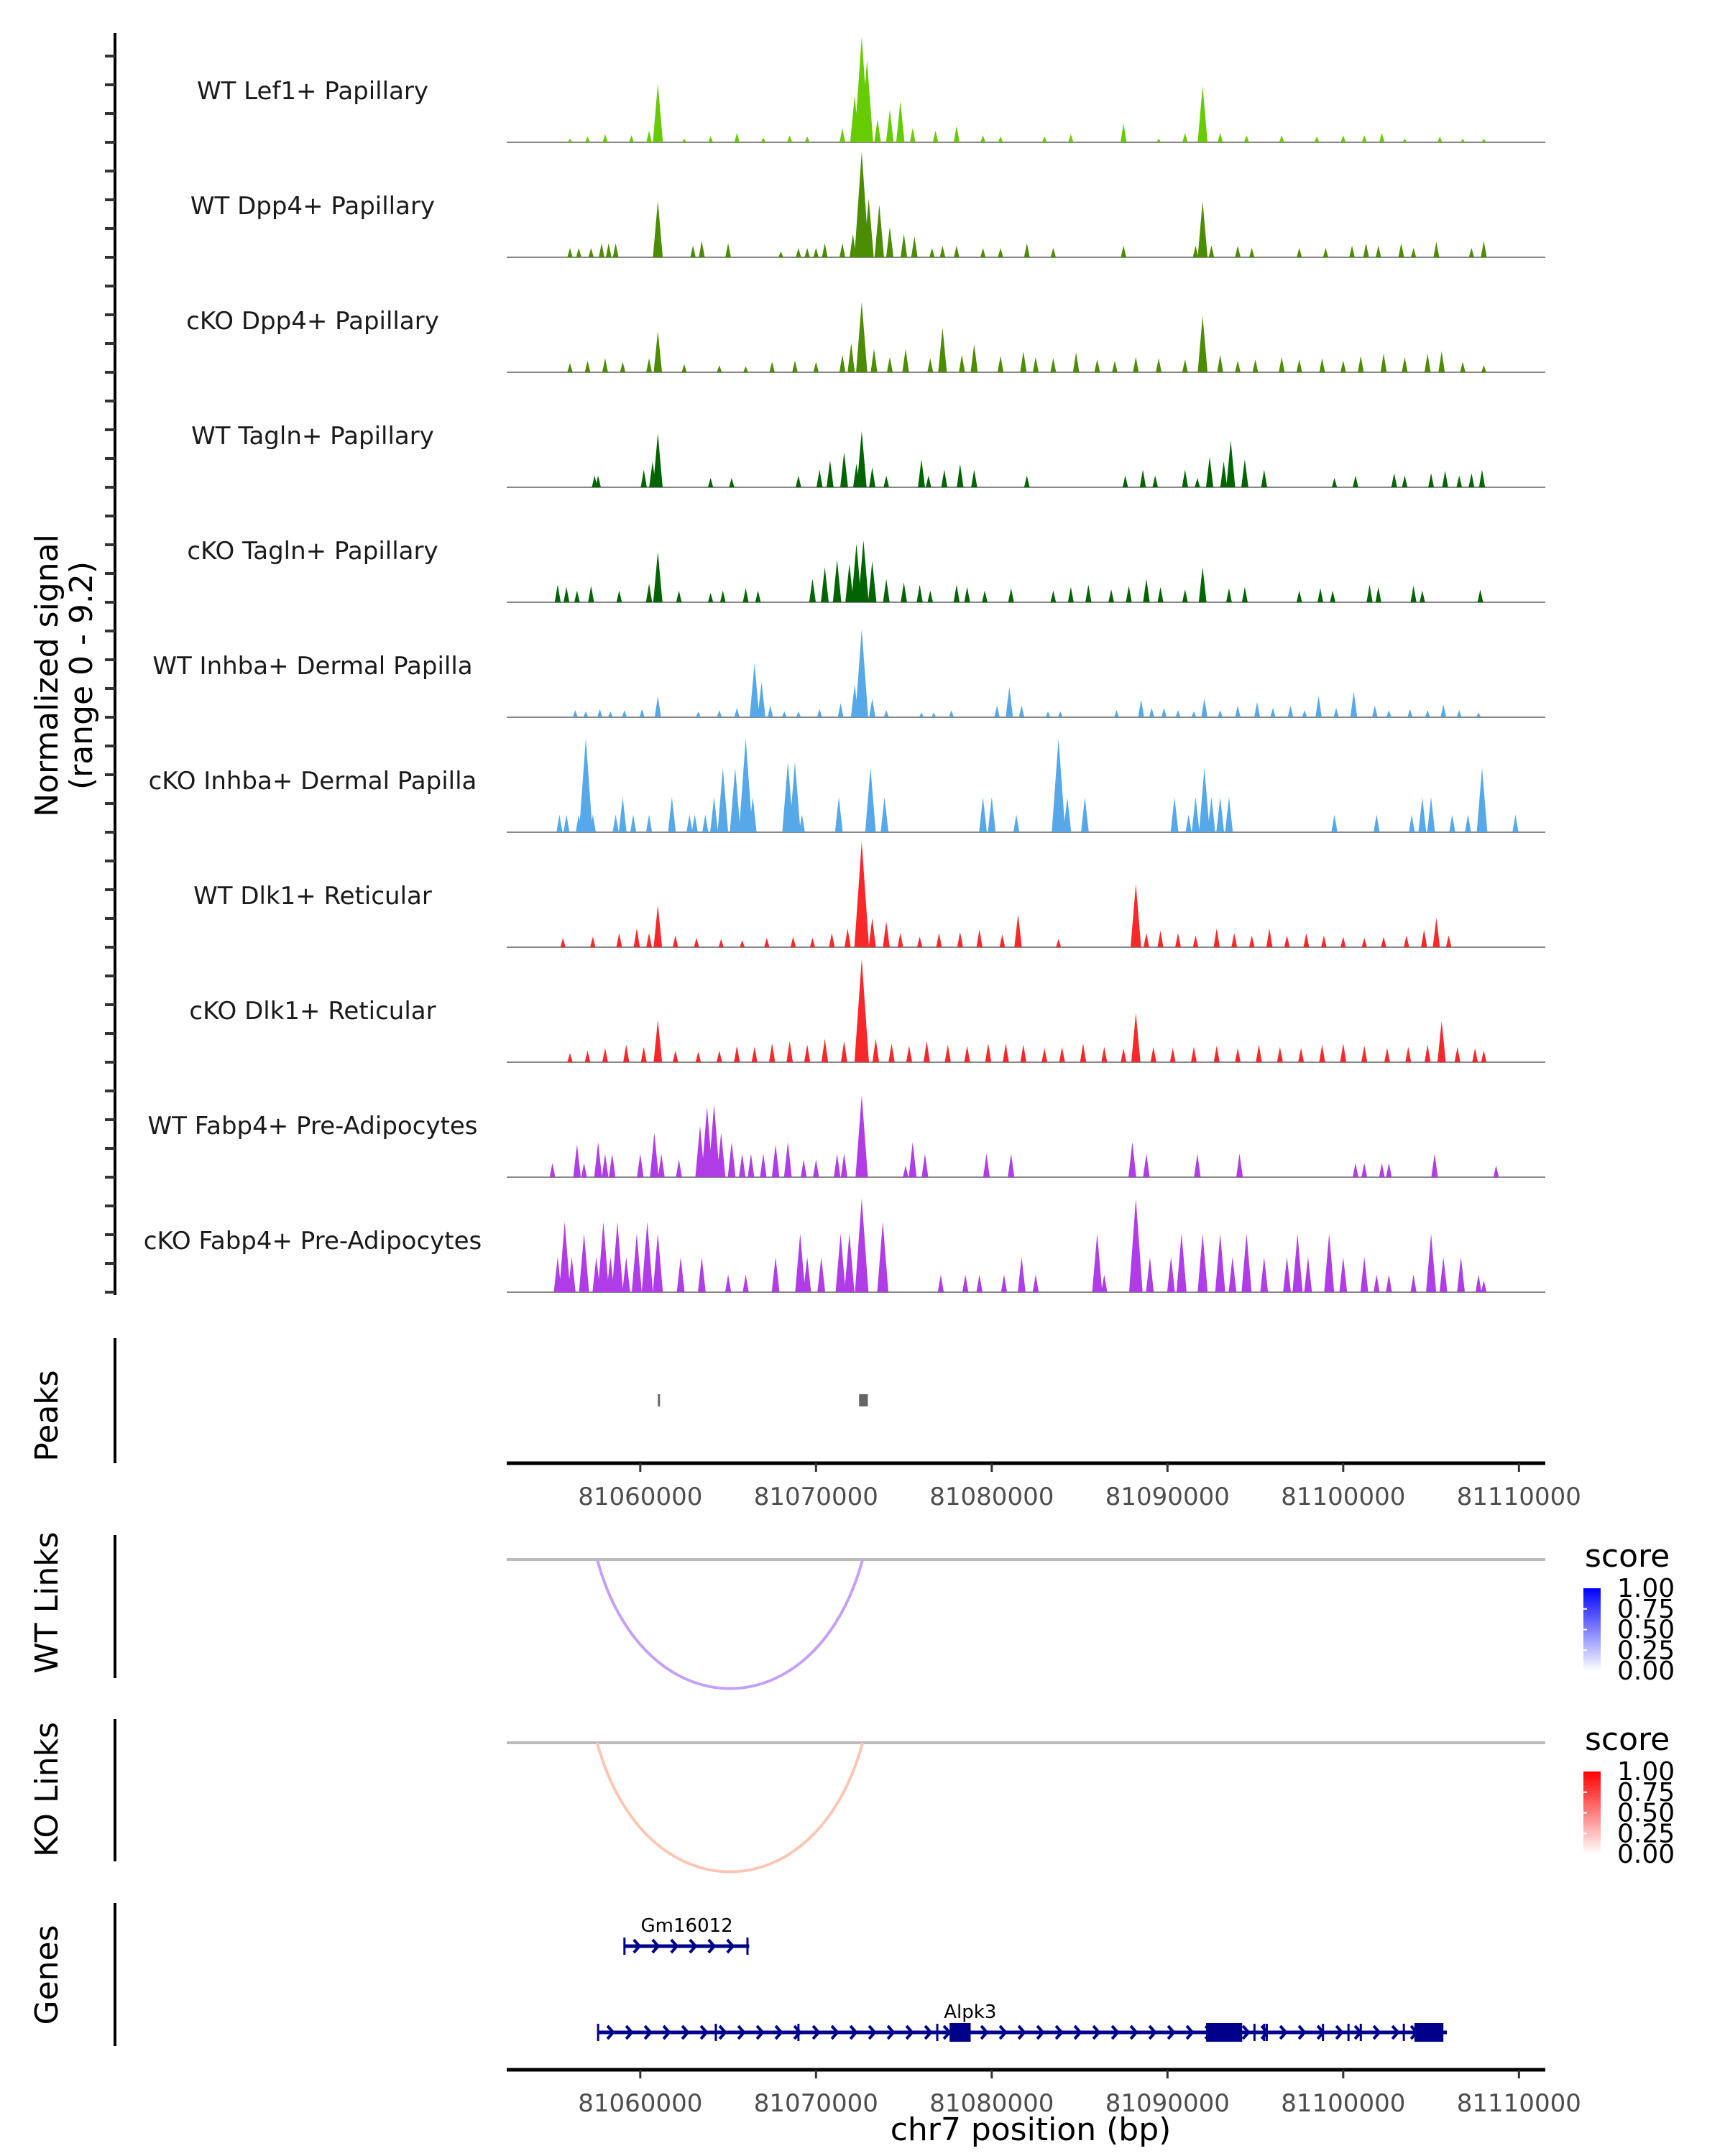 Image resolution: width=1725 pixels, height=2156 pixels. What do you see at coordinates (312, 206) in the screenshot?
I see `track-label: WT Dpp4+ Papillary` at bounding box center [312, 206].